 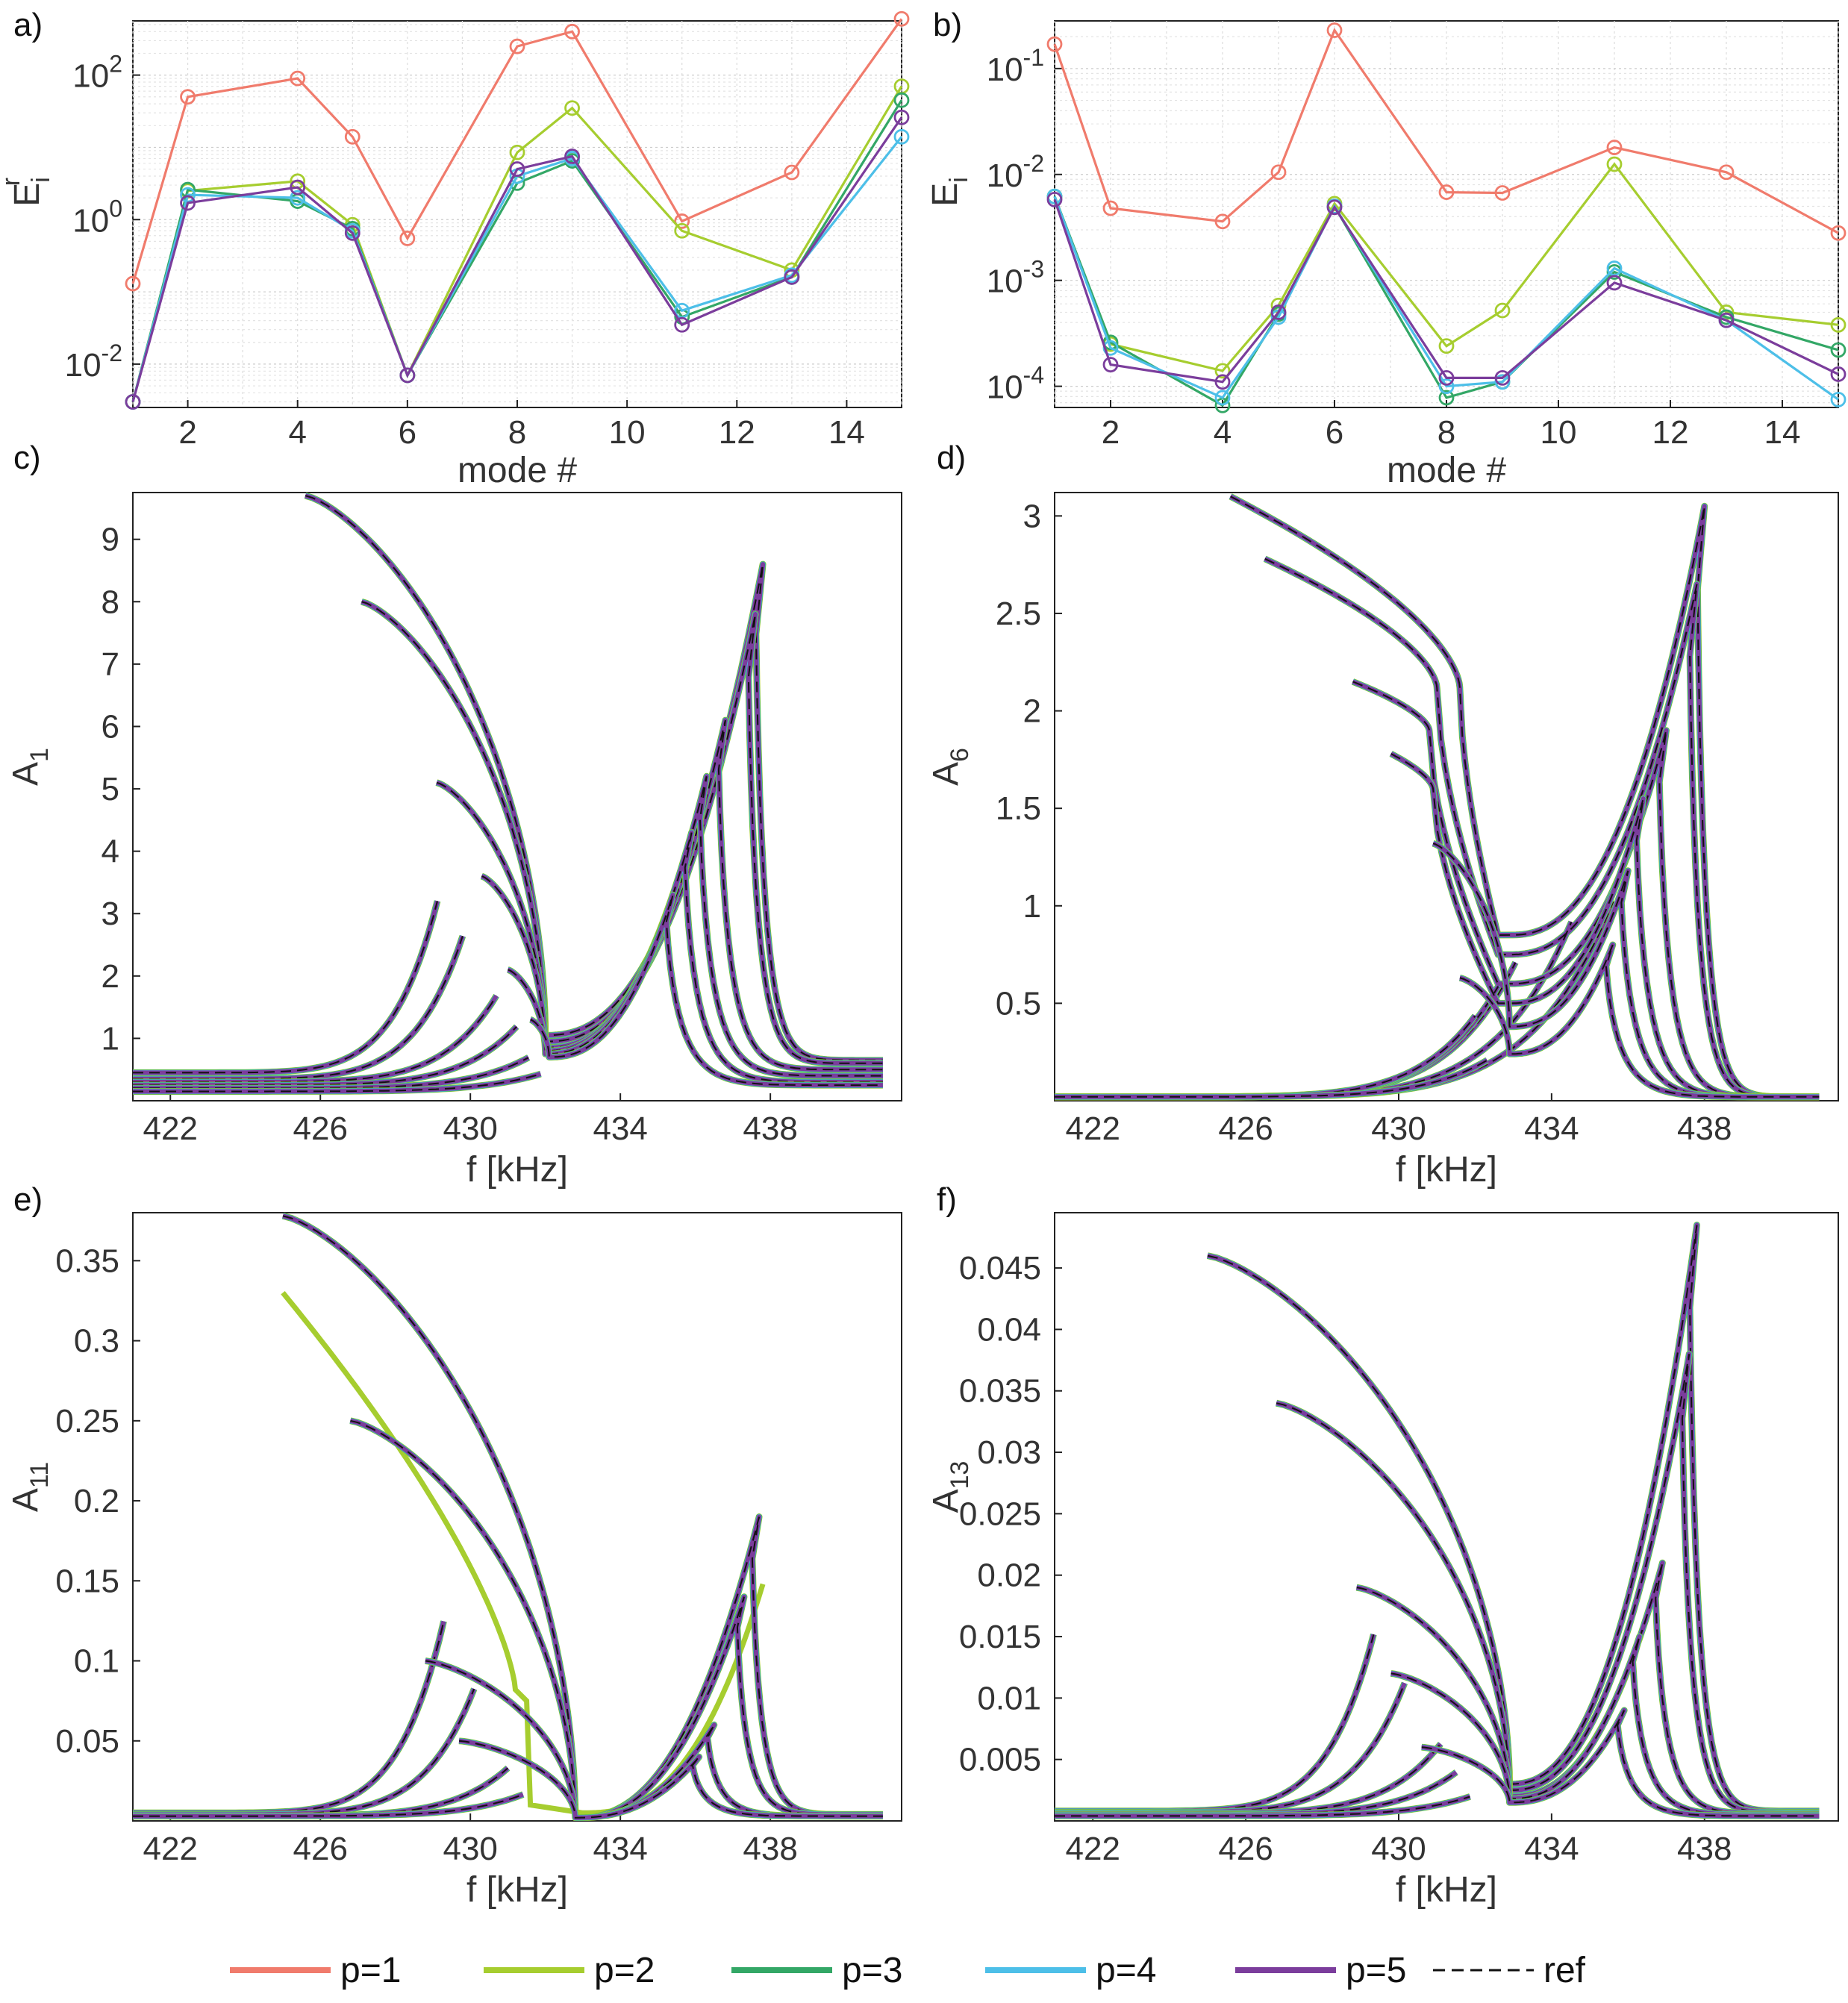 I want to click on y-tick-label: 10⁰, so click(x=97, y=217).